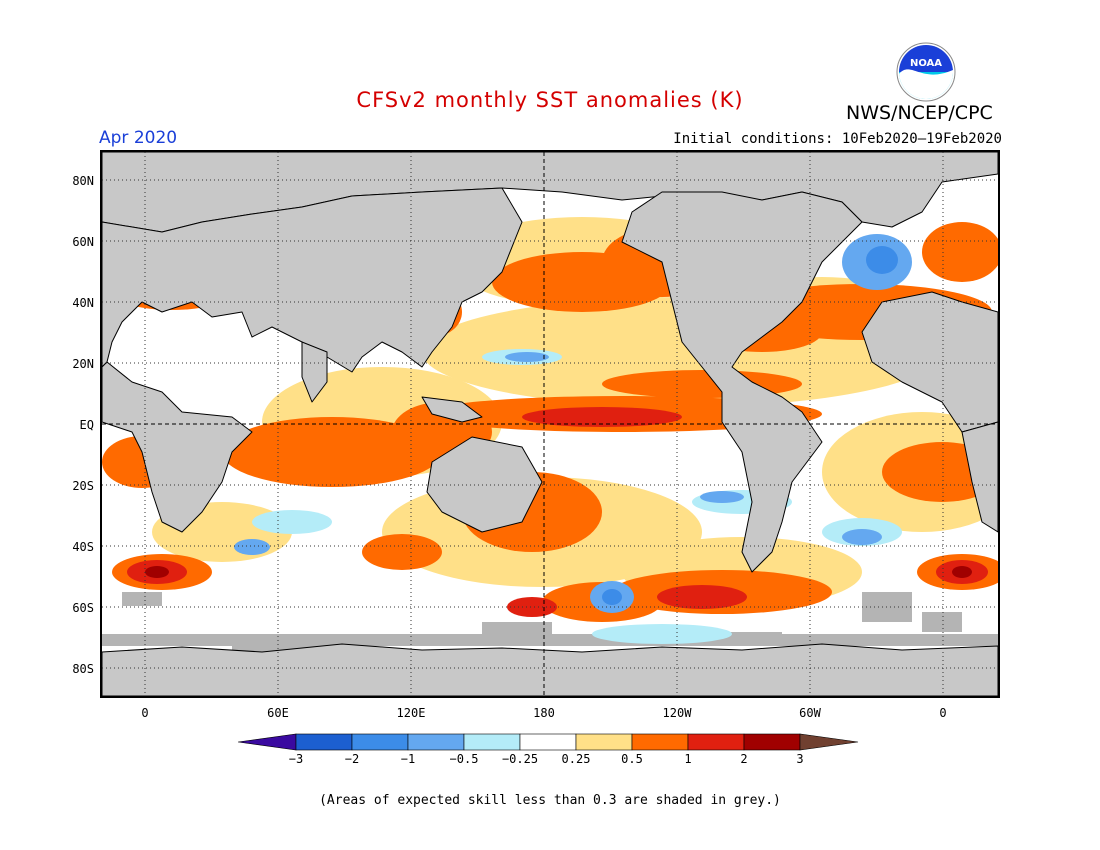  Describe the element at coordinates (83, 486) in the screenshot. I see `y-tick-label: 20S` at that location.